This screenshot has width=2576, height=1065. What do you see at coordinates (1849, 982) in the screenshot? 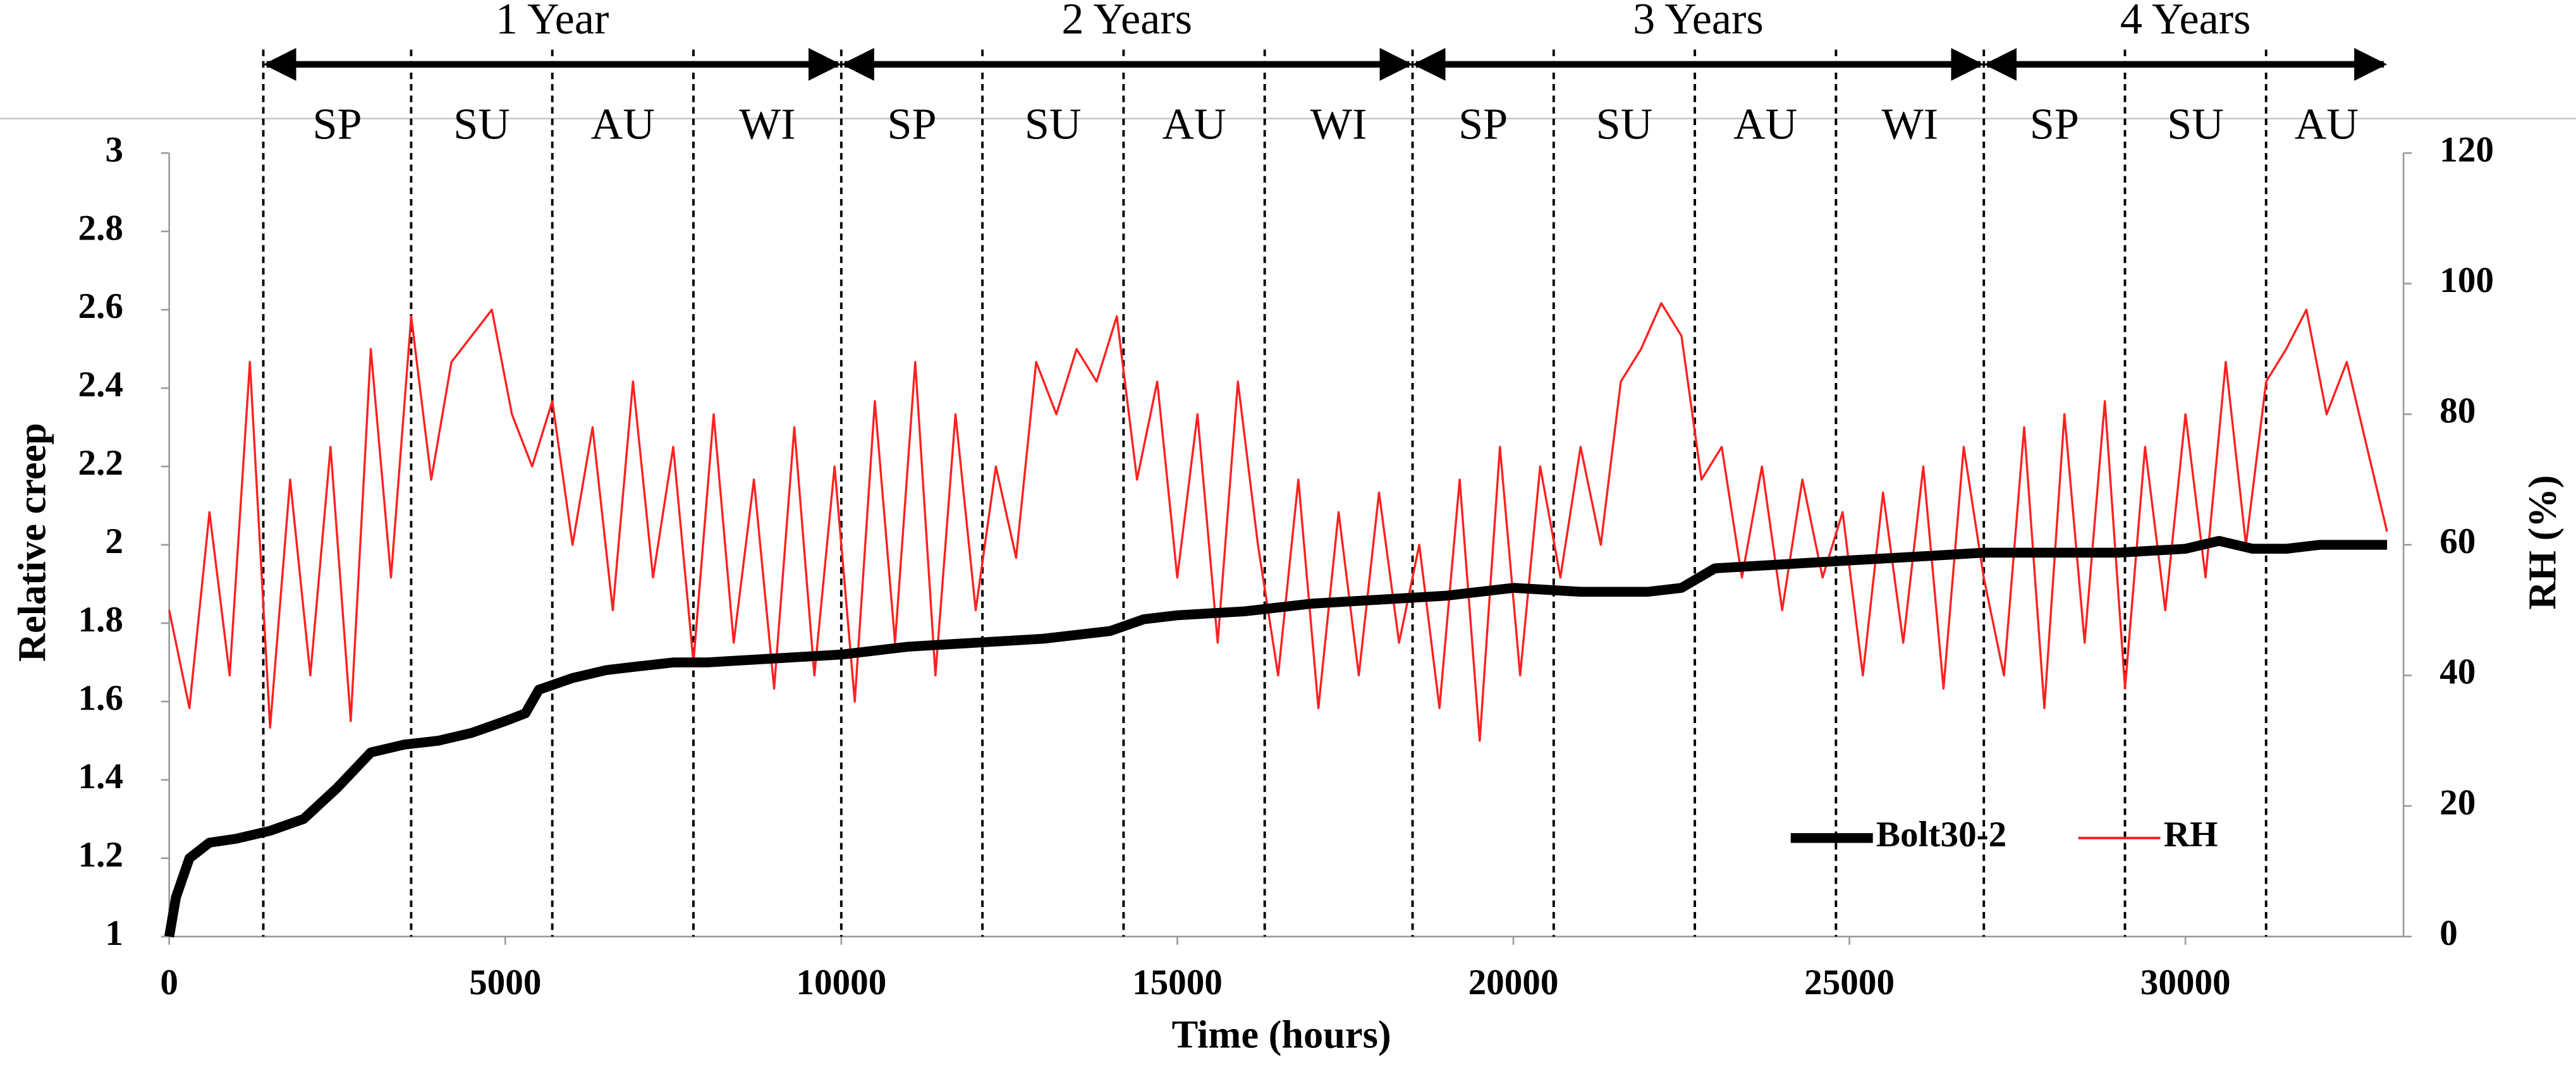
I see `x-tick-label: 25000` at bounding box center [1849, 982].